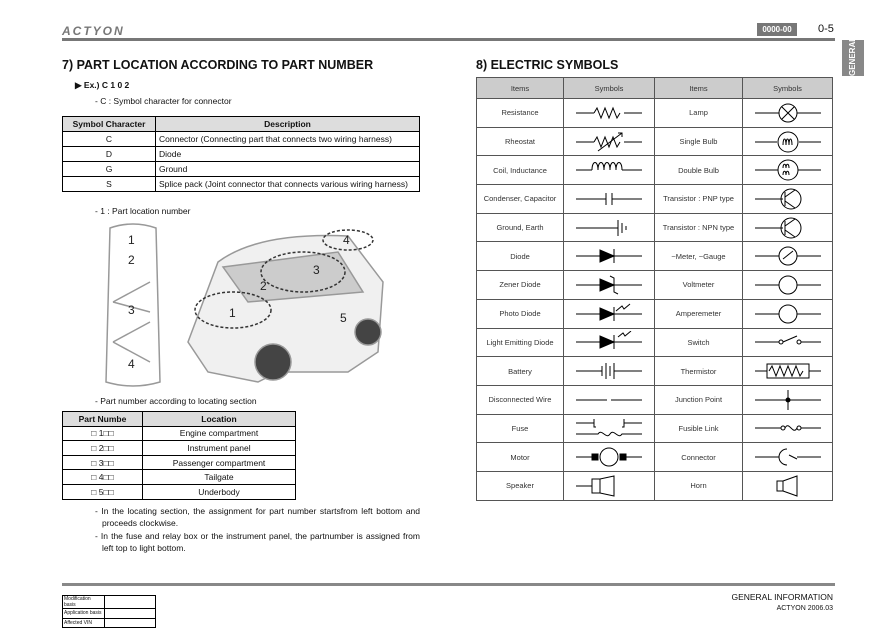 The image size is (892, 633). What do you see at coordinates (520, 199) in the screenshot?
I see `item-label: Condenser, Capacitor` at bounding box center [520, 199].